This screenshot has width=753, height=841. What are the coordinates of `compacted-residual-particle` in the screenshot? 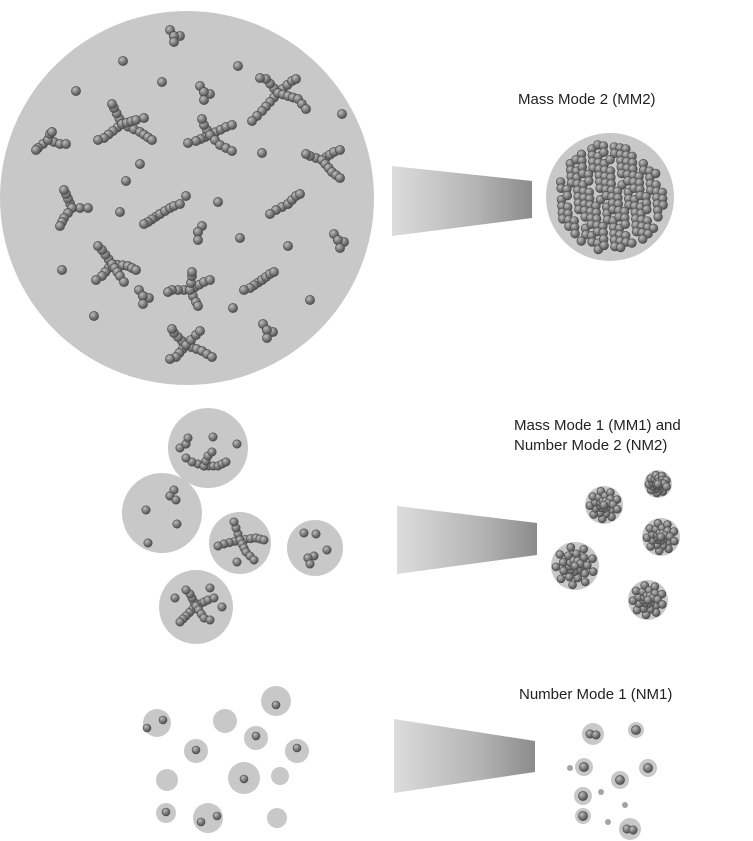 It's located at (611, 197).